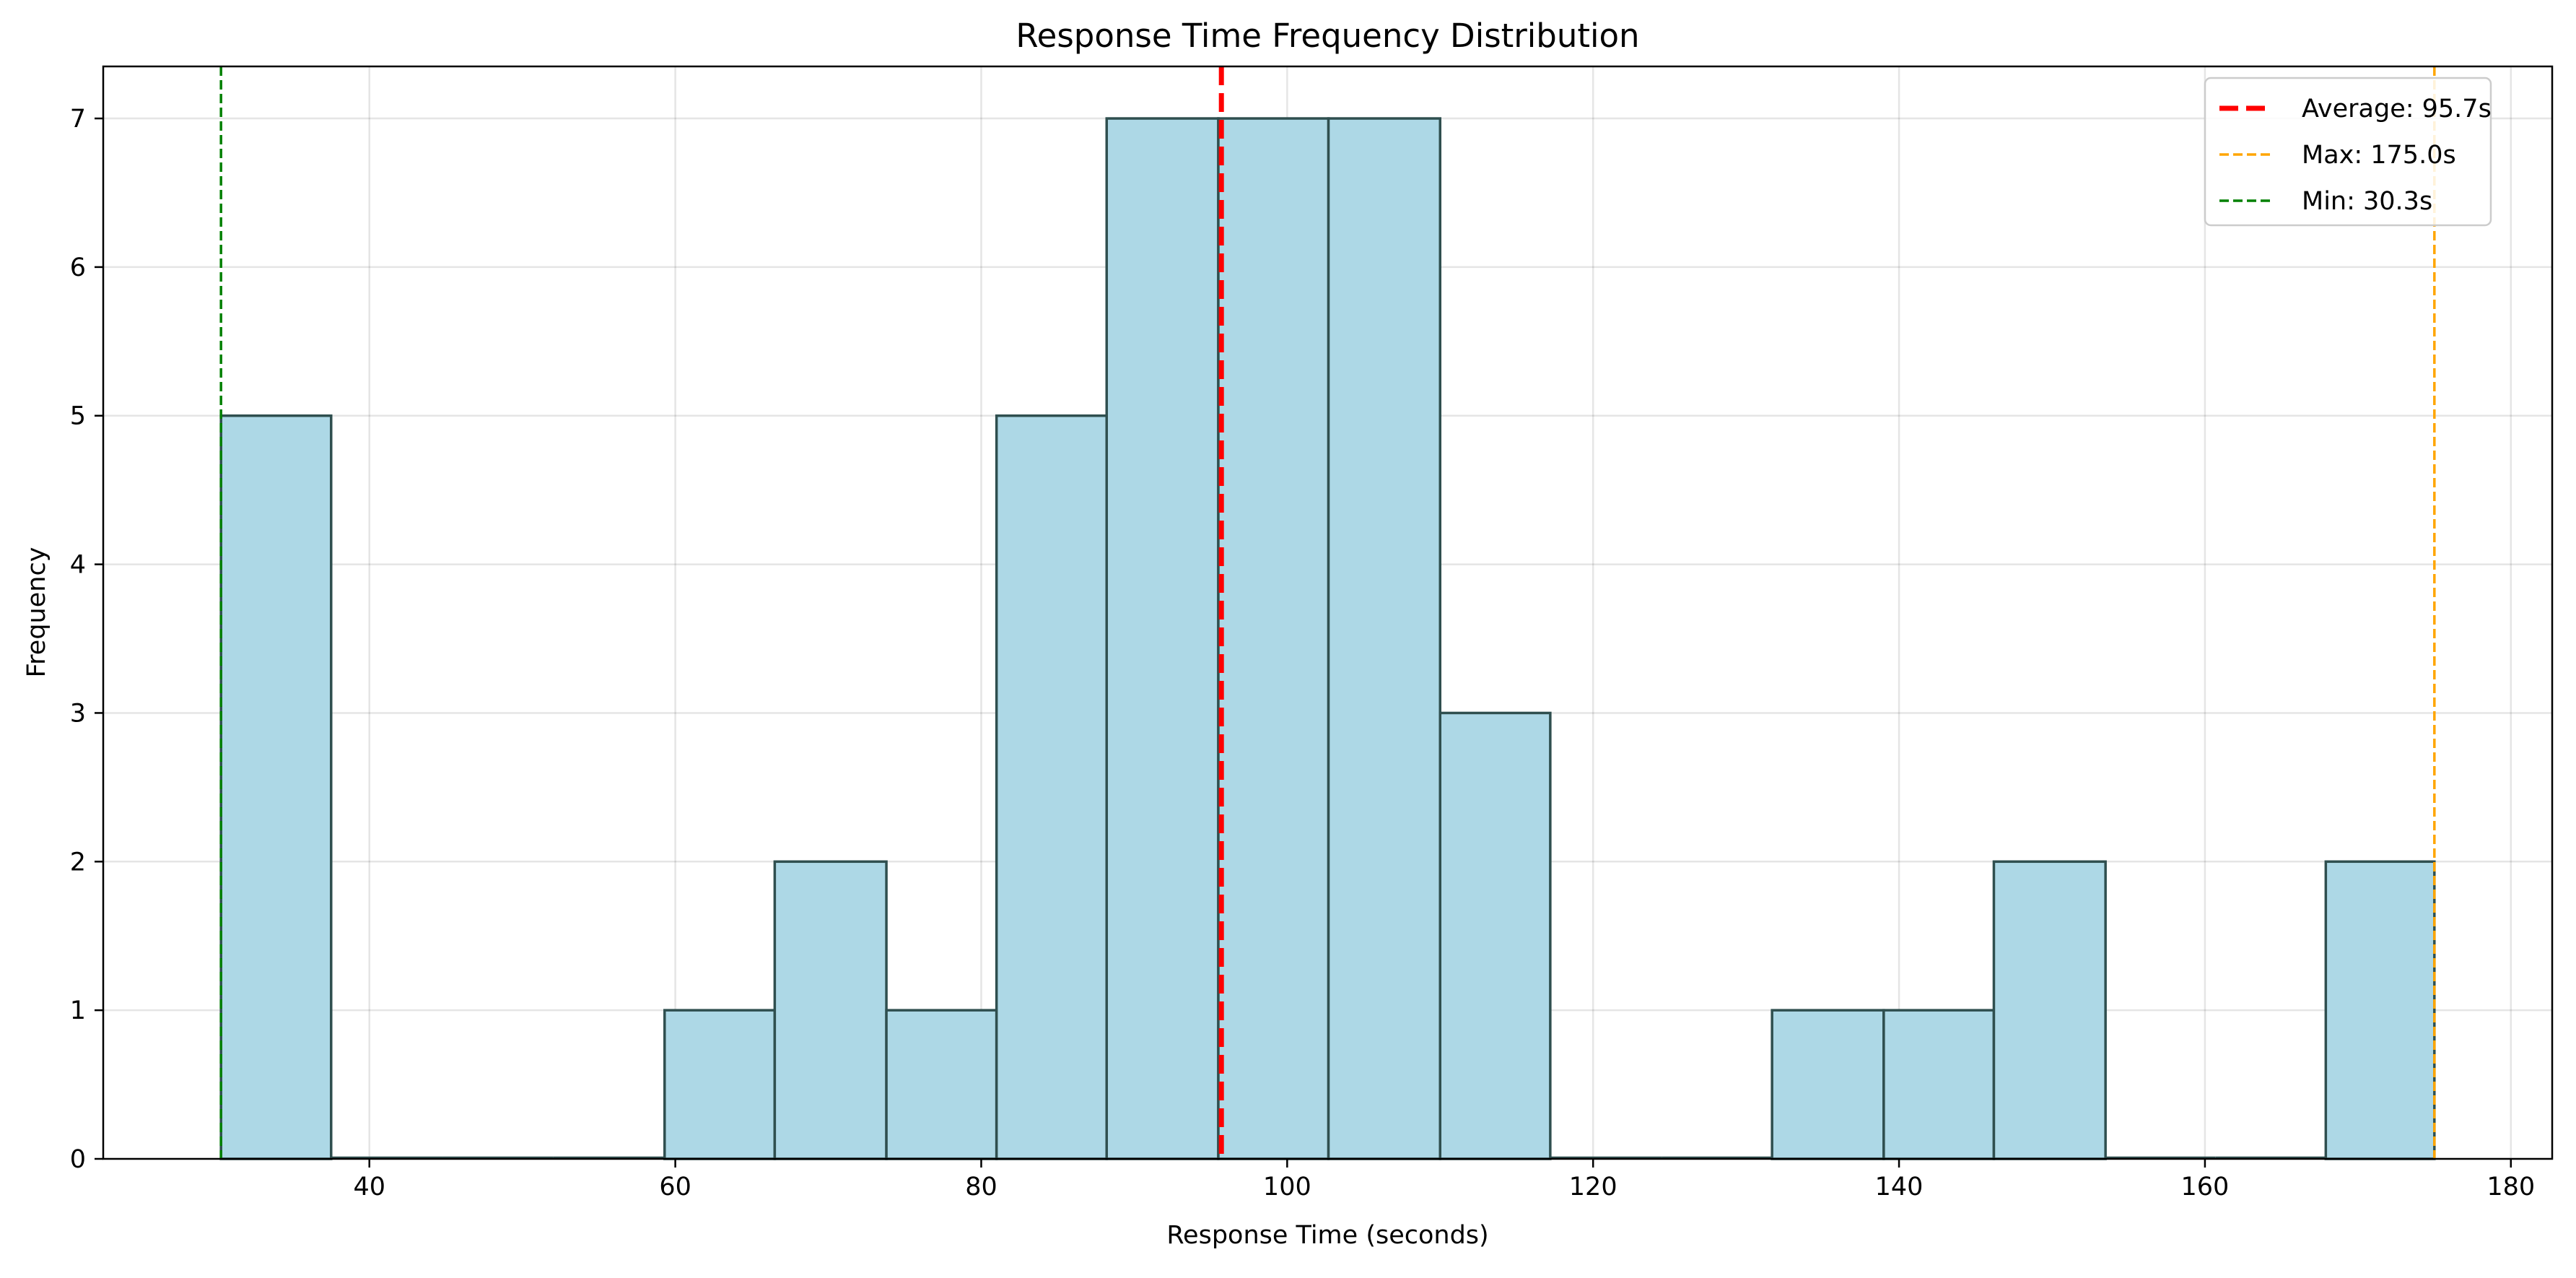 This screenshot has height=1278, width=2576. Describe the element at coordinates (1327, 36) in the screenshot. I see `chart-title: Response Time Frequency Distribution` at that location.